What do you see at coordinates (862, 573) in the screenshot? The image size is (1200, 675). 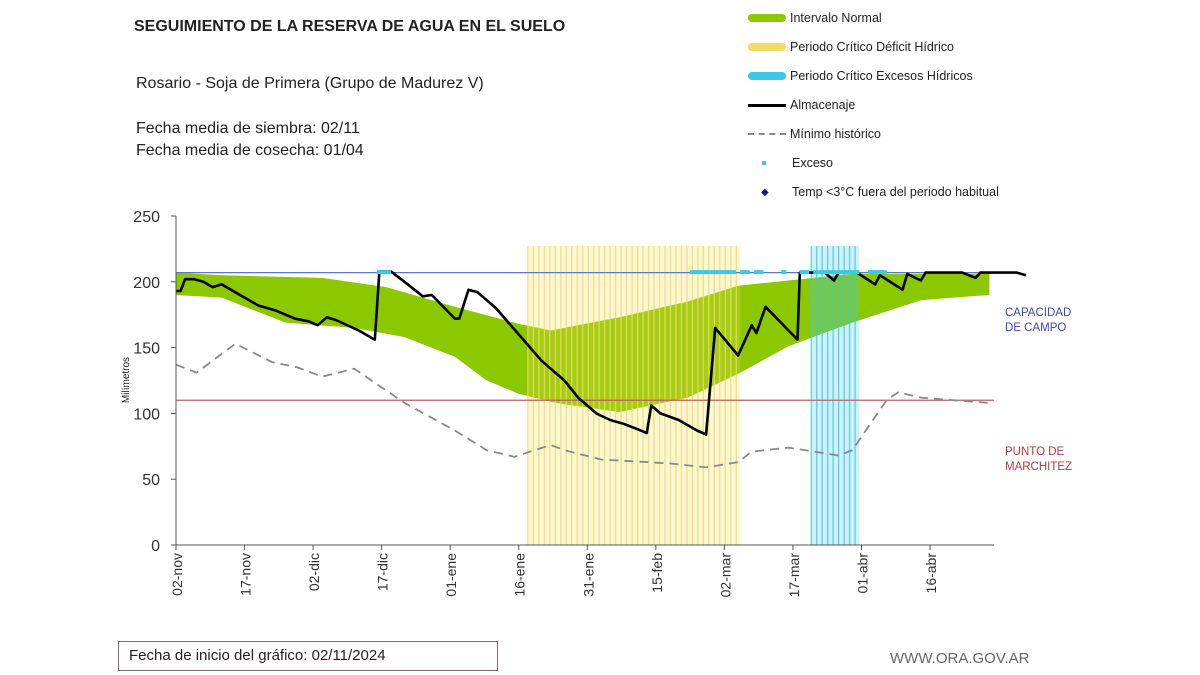 I see `x-tick-label: 01-abr` at bounding box center [862, 573].